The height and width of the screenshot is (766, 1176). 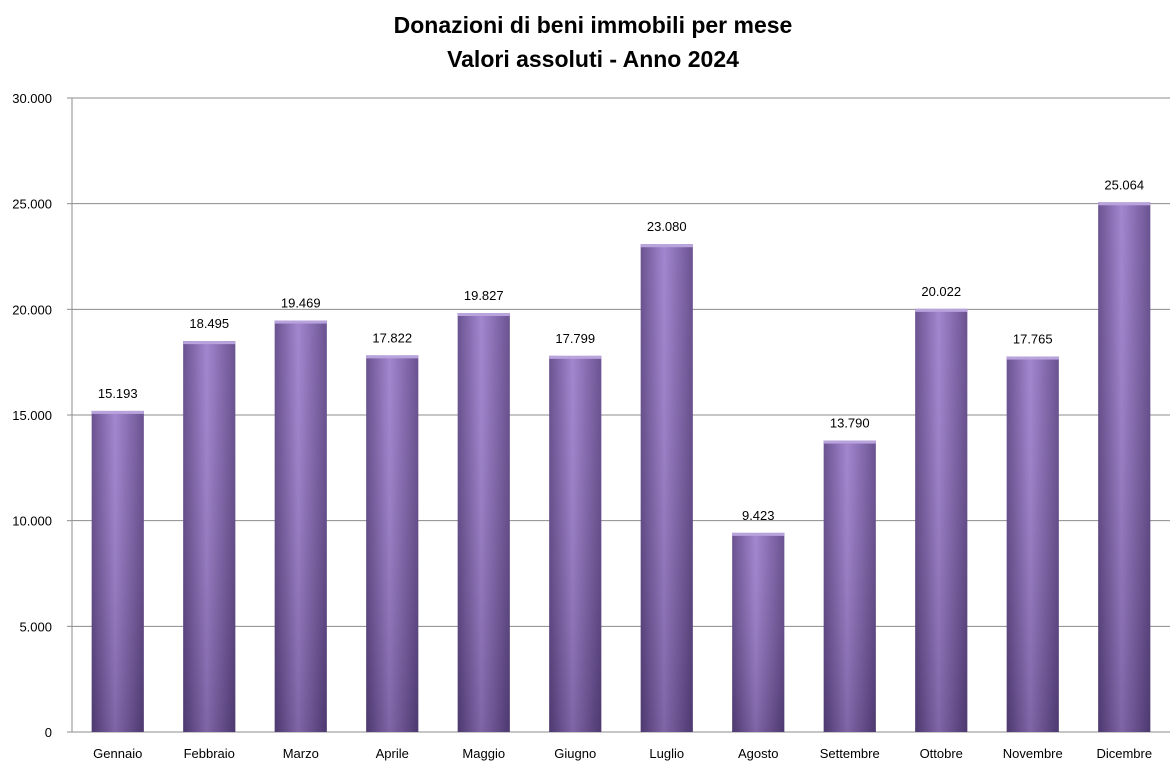 What do you see at coordinates (593, 59) in the screenshot?
I see `chart-subtitle: Valori assoluti - Anno 2024` at bounding box center [593, 59].